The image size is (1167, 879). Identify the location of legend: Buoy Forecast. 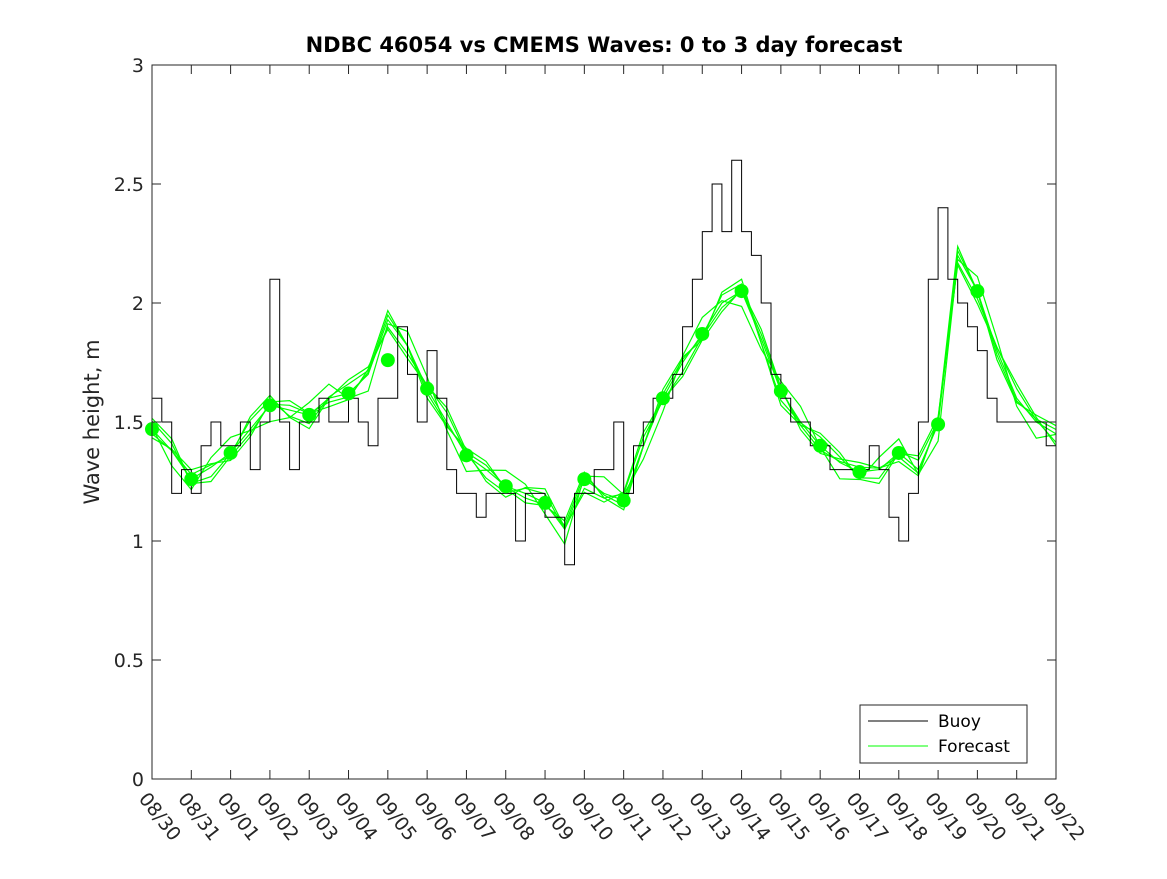
(943, 734).